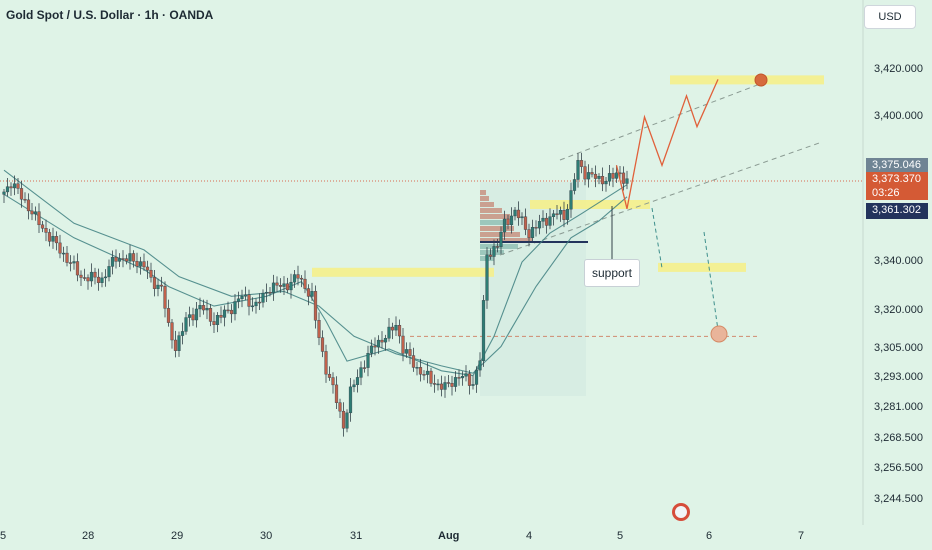  Describe the element at coordinates (449, 536) in the screenshot. I see `x-tick-label: Aug` at that location.